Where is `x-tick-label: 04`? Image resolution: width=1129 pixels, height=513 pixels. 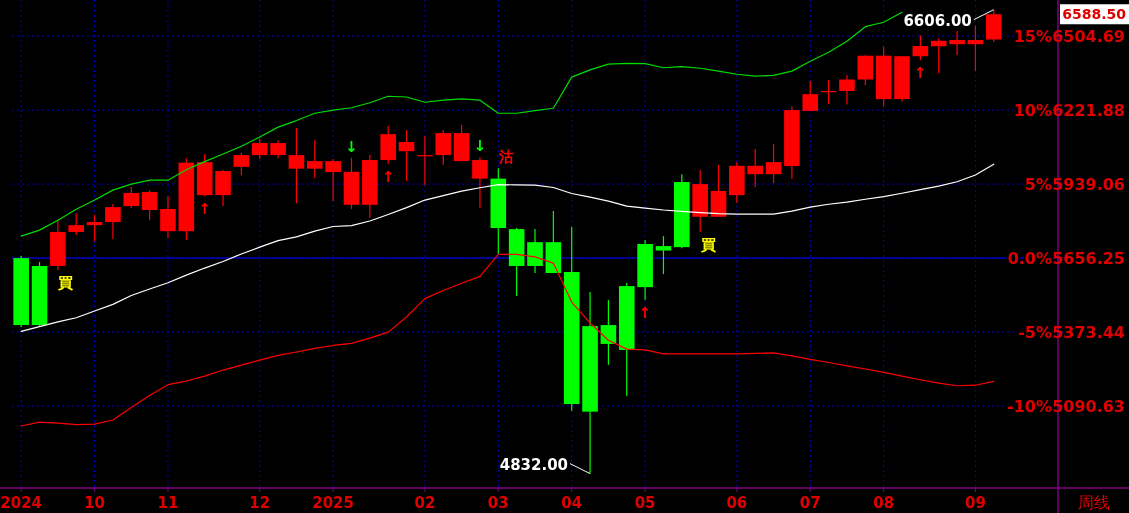 x-tick-label: 04 is located at coordinates (572, 503).